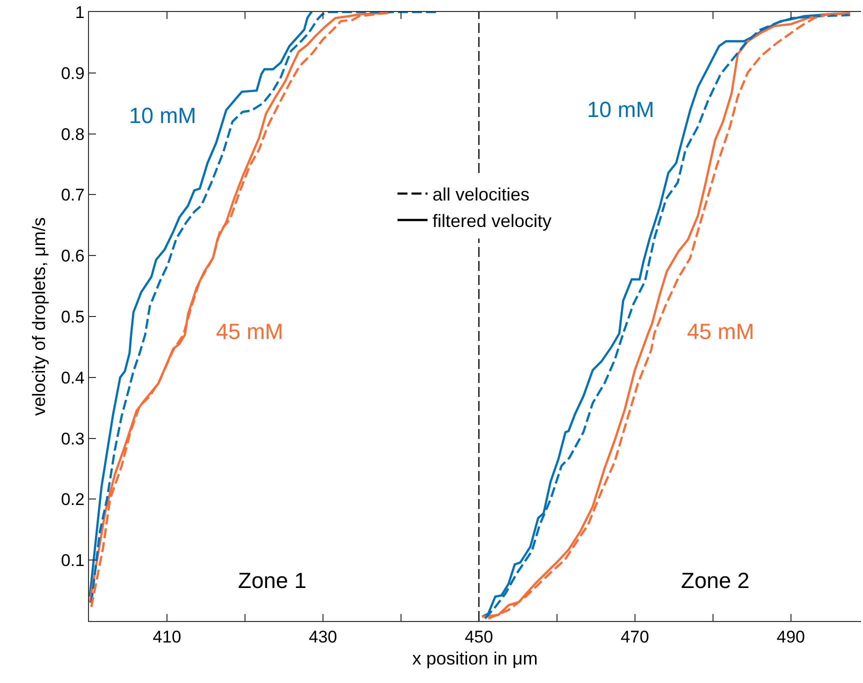  What do you see at coordinates (72, 195) in the screenshot?
I see `y-tick-label: 0.7` at bounding box center [72, 195].